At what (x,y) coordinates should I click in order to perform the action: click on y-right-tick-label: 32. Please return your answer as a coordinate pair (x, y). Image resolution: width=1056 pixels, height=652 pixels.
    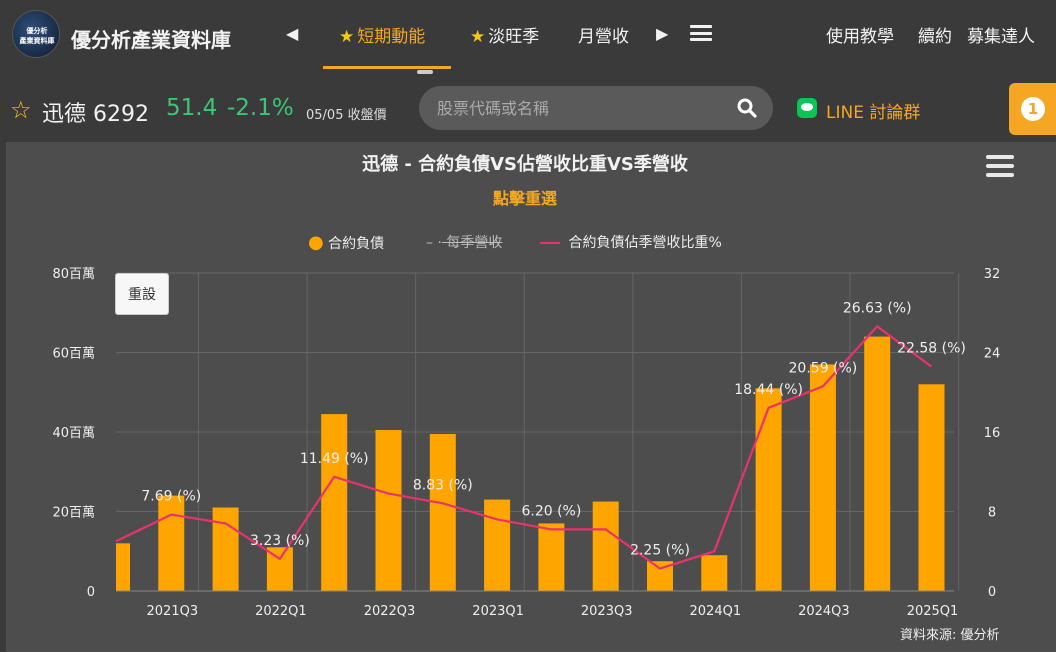
    Looking at the image, I should click on (992, 274).